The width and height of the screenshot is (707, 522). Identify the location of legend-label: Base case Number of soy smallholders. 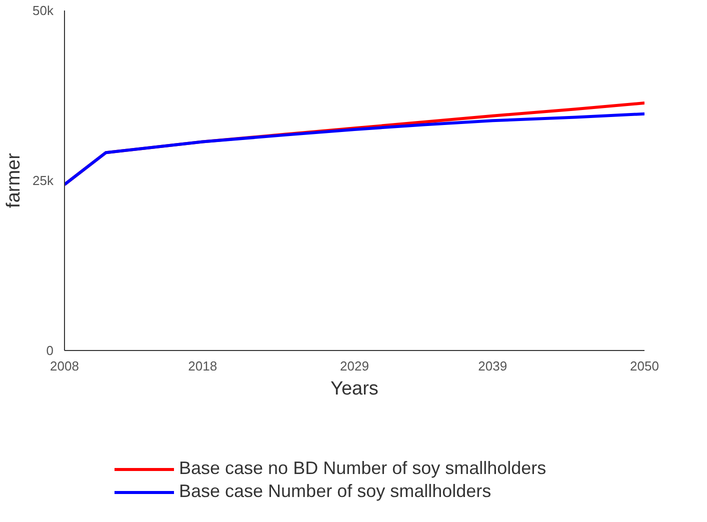
(335, 491).